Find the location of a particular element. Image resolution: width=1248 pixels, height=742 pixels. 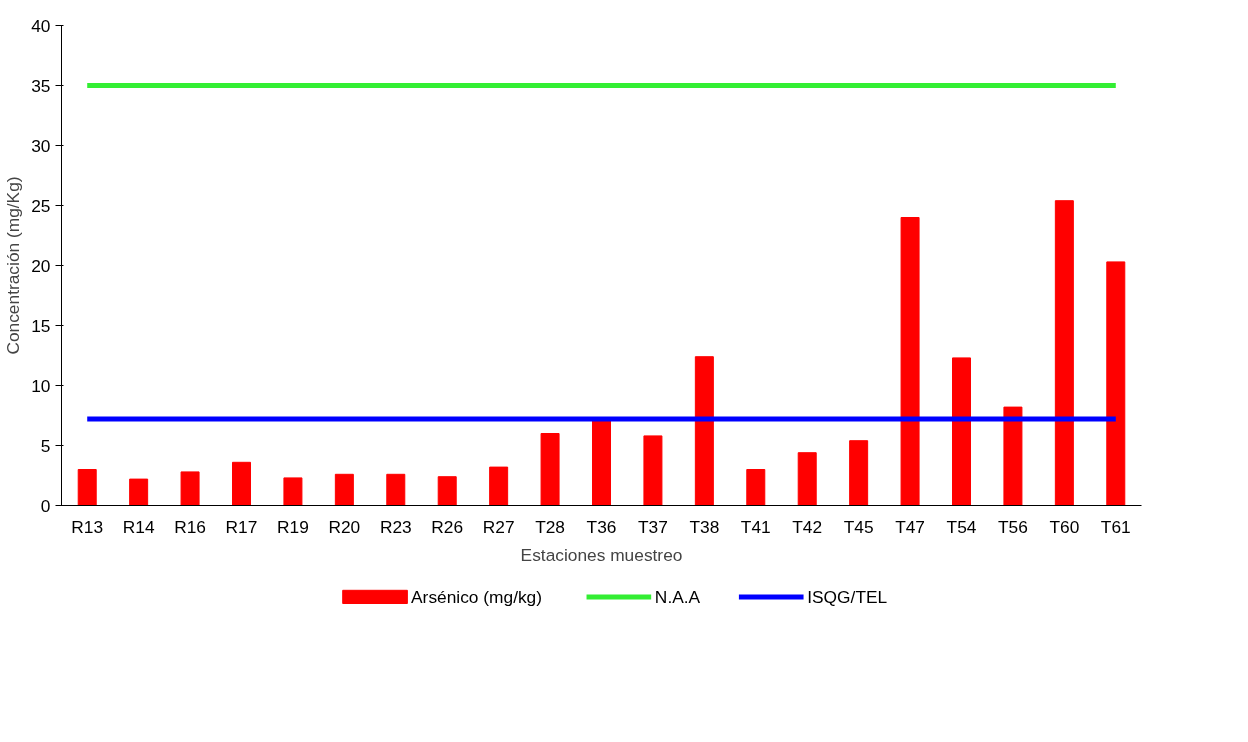

y-tick-label: 25 is located at coordinates (41, 205).